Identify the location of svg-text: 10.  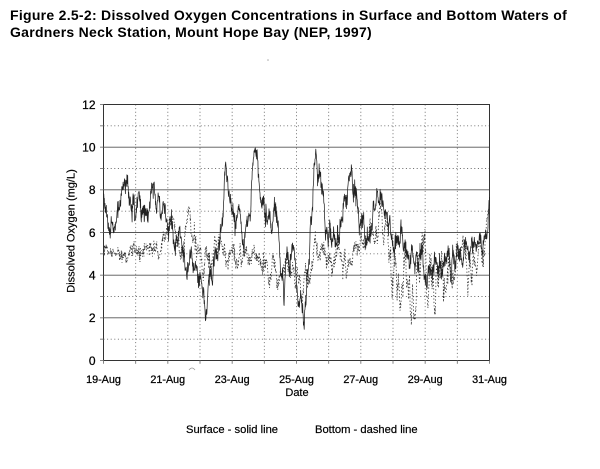
(89, 148).